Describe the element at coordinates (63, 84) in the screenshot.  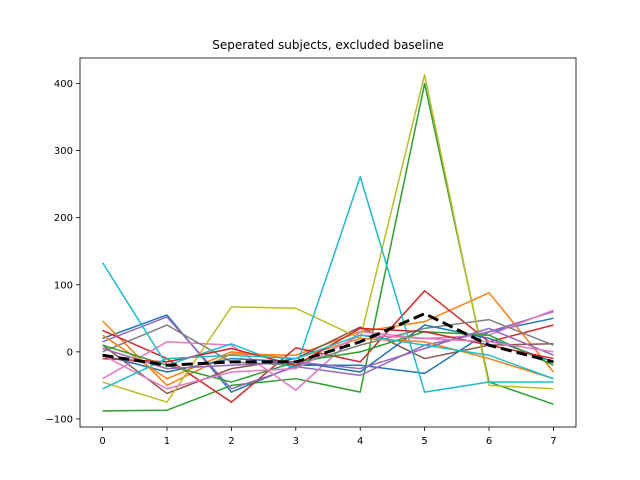
I see `y-tick-label: 400` at that location.